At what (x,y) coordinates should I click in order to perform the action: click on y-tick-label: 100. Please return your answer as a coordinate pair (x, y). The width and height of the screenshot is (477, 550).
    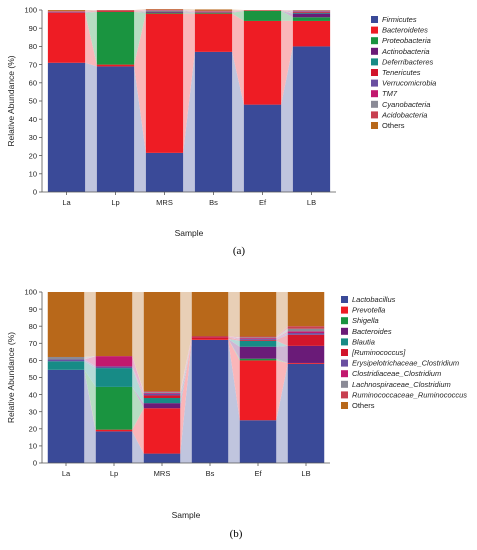
    Looking at the image, I should click on (30, 292).